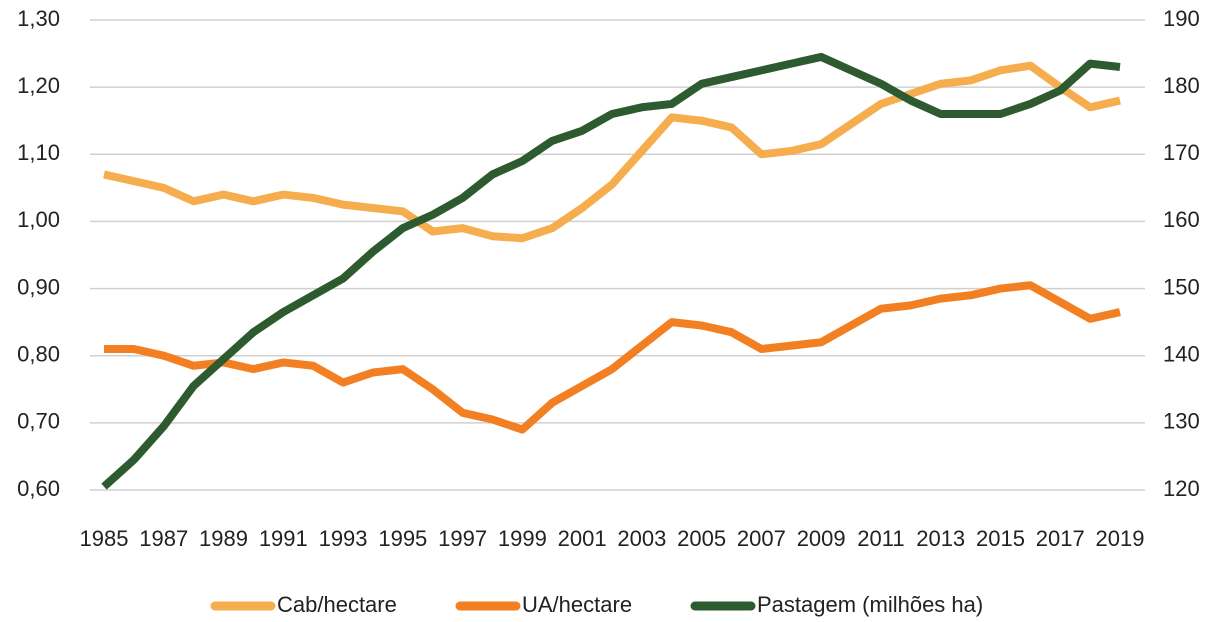 This screenshot has height=622, width=1223. I want to click on legend-label: UA/hectare, so click(577, 604).